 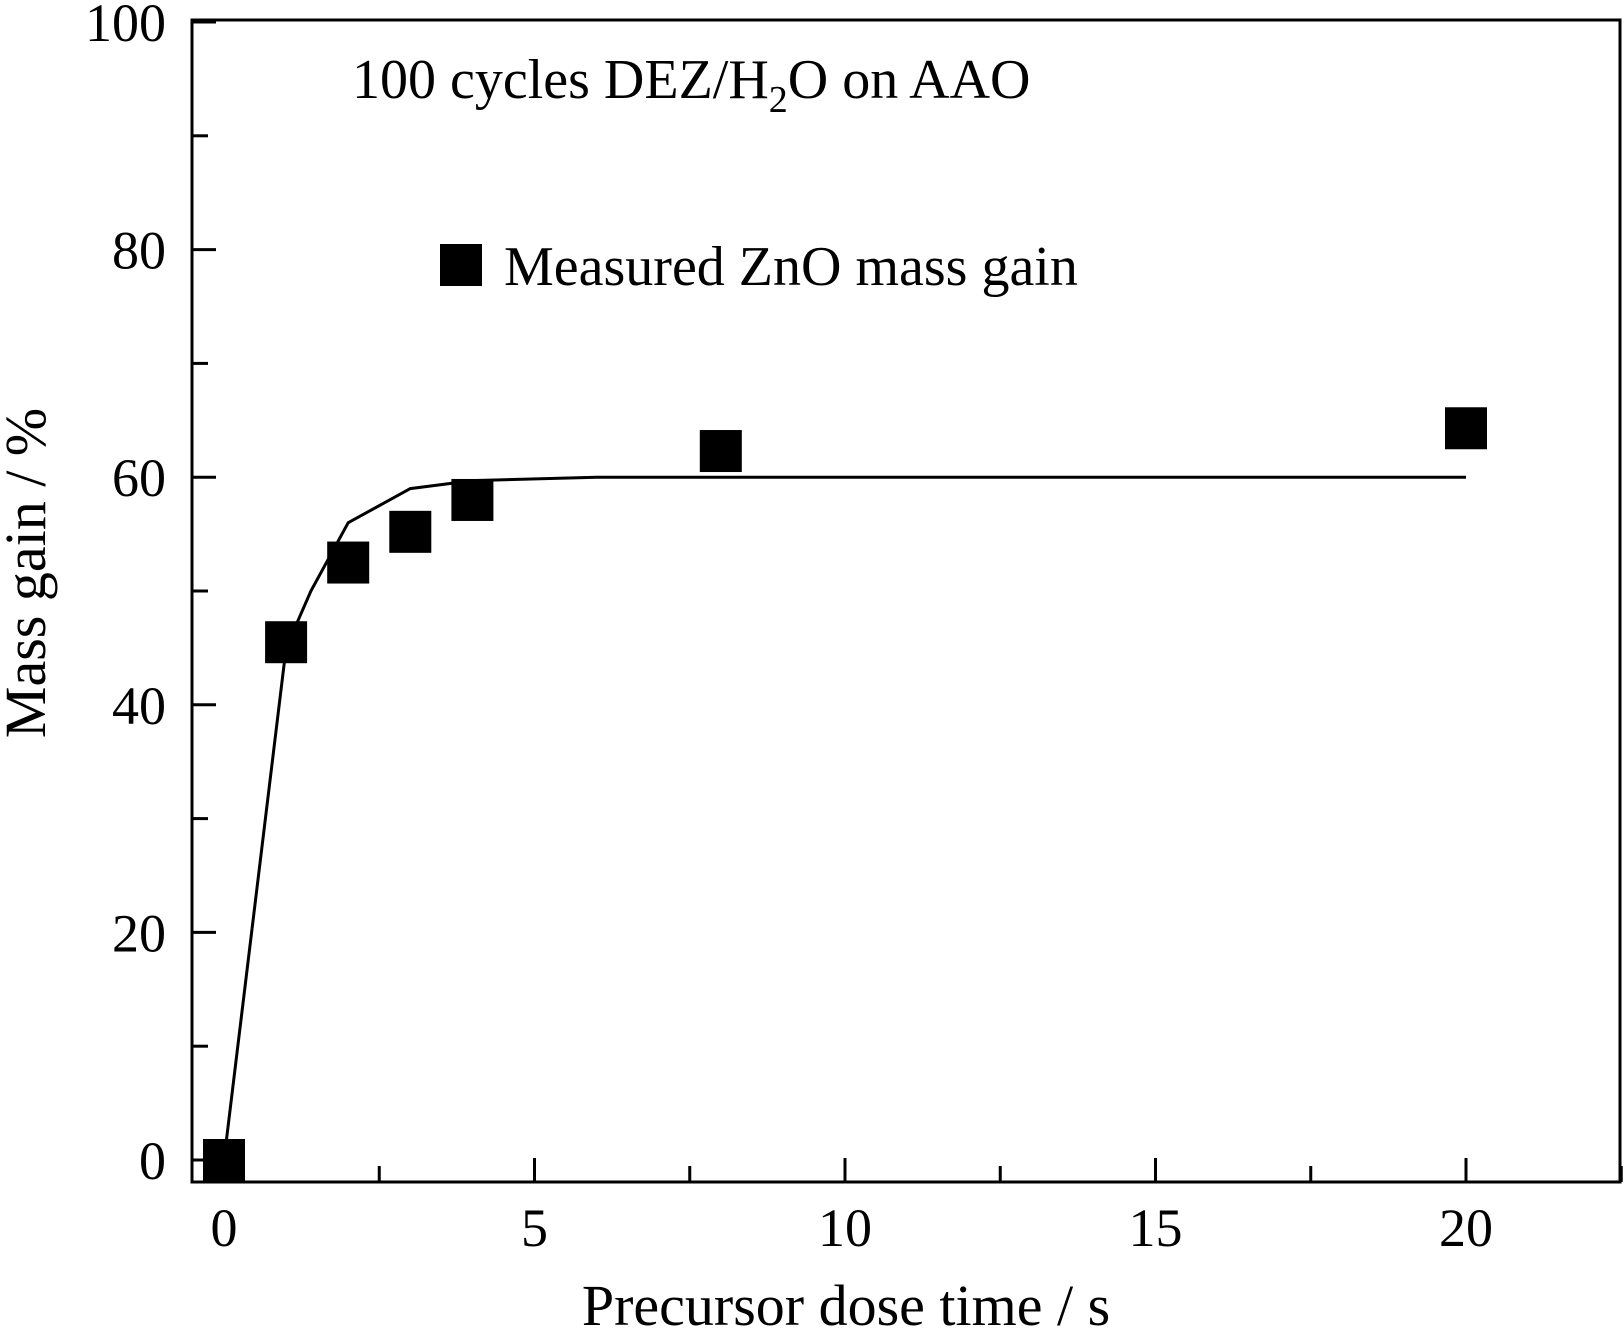 What do you see at coordinates (778, 100) in the screenshot?
I see `annotation-subscript: 2` at bounding box center [778, 100].